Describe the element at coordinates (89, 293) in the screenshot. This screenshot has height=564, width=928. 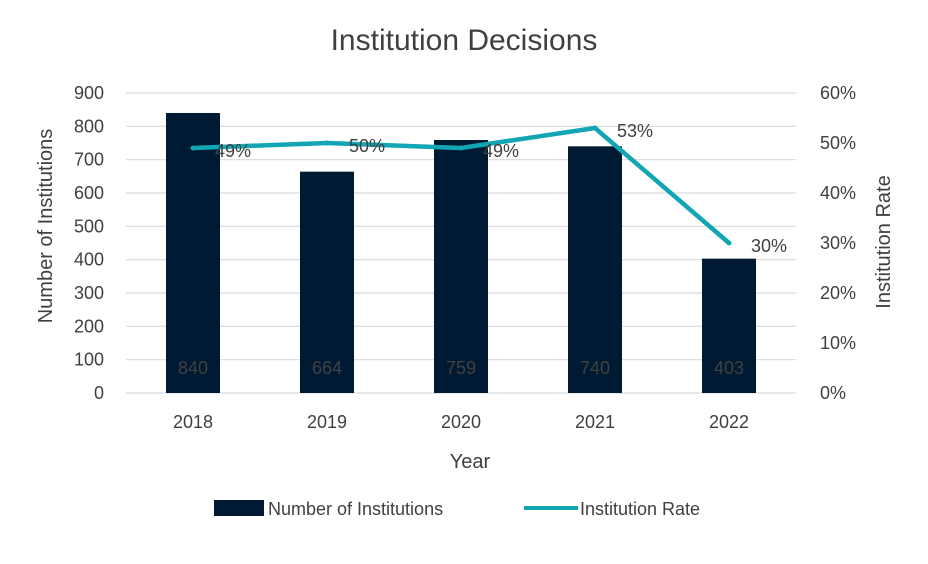
I see `y-tick-label: 300` at that location.